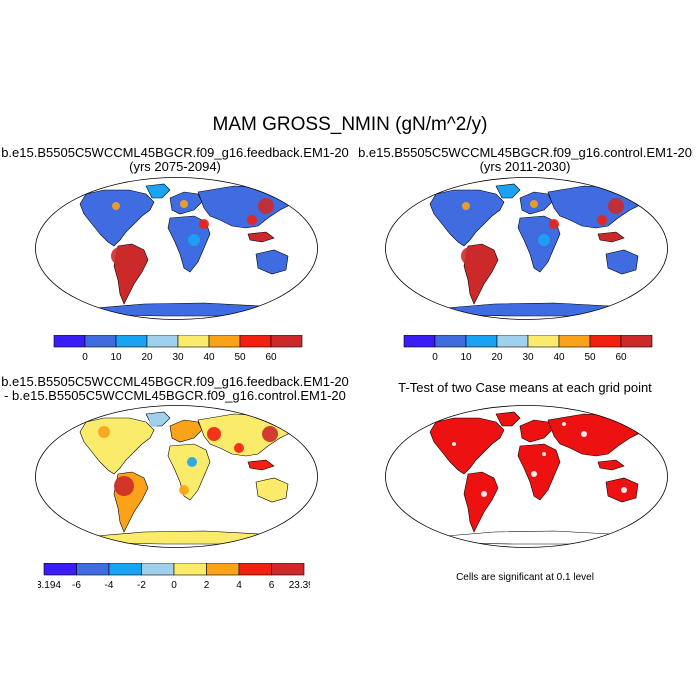  I want to click on colorbar-tick-label: -4, so click(109, 585).